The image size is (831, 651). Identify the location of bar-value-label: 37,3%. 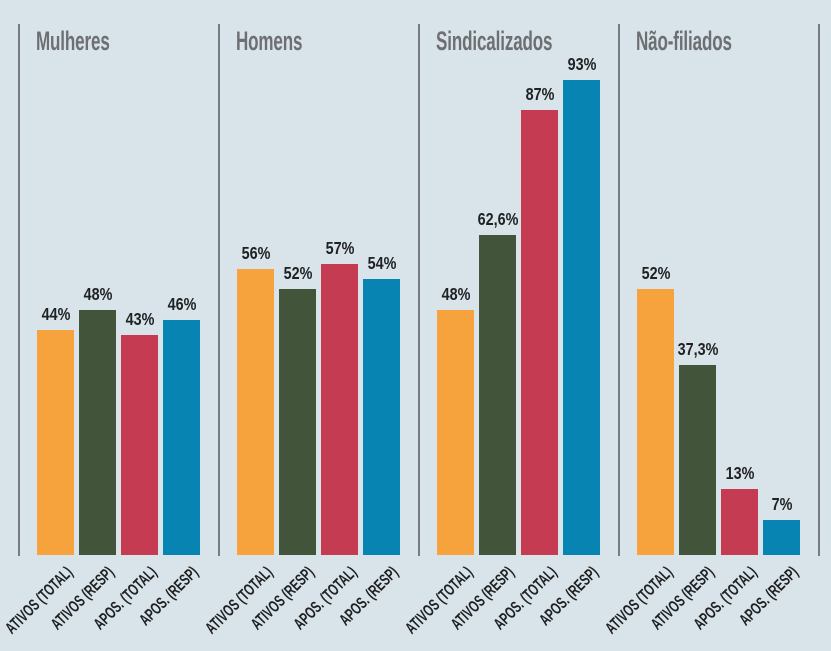
(698, 348).